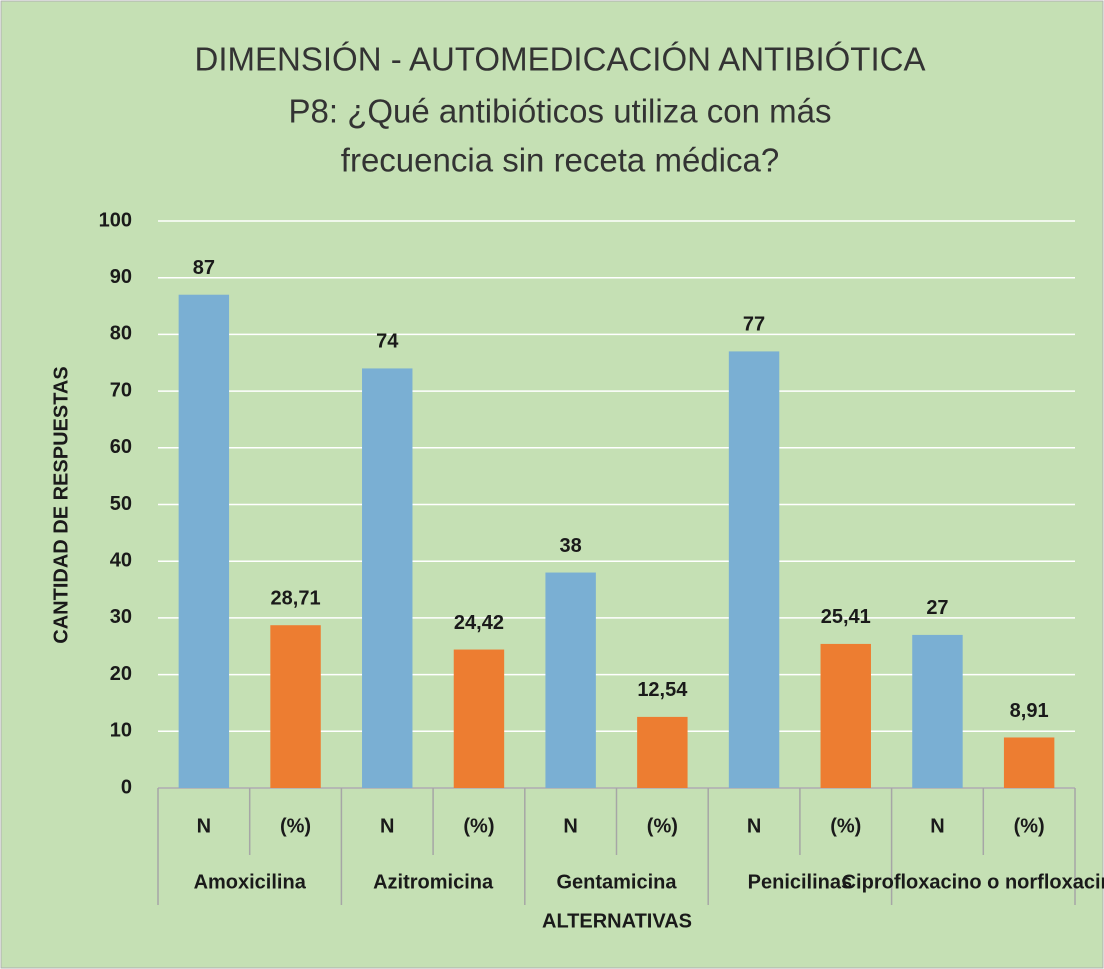 This screenshot has height=969, width=1104. Describe the element at coordinates (662, 690) in the screenshot. I see `data-label: 12,54` at that location.